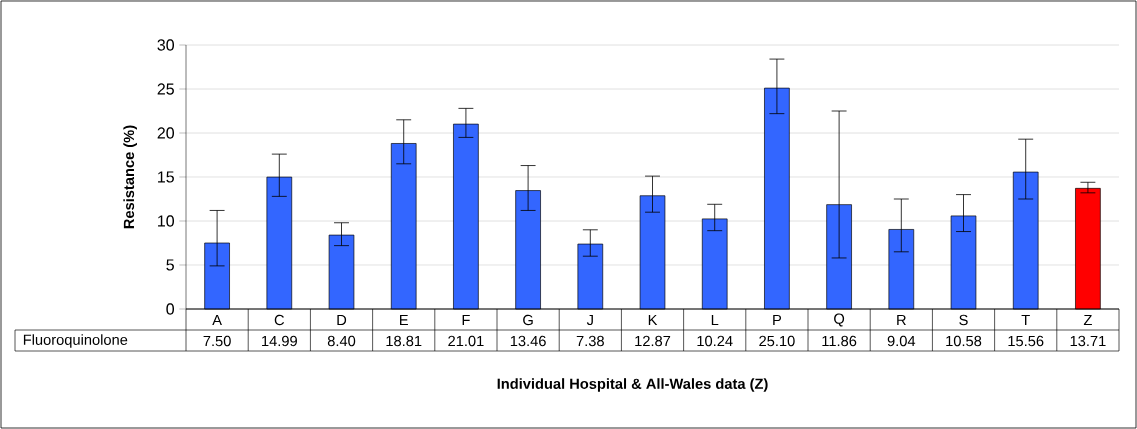 The image size is (1137, 429). I want to click on y-tick-label: 30, so click(166, 45).